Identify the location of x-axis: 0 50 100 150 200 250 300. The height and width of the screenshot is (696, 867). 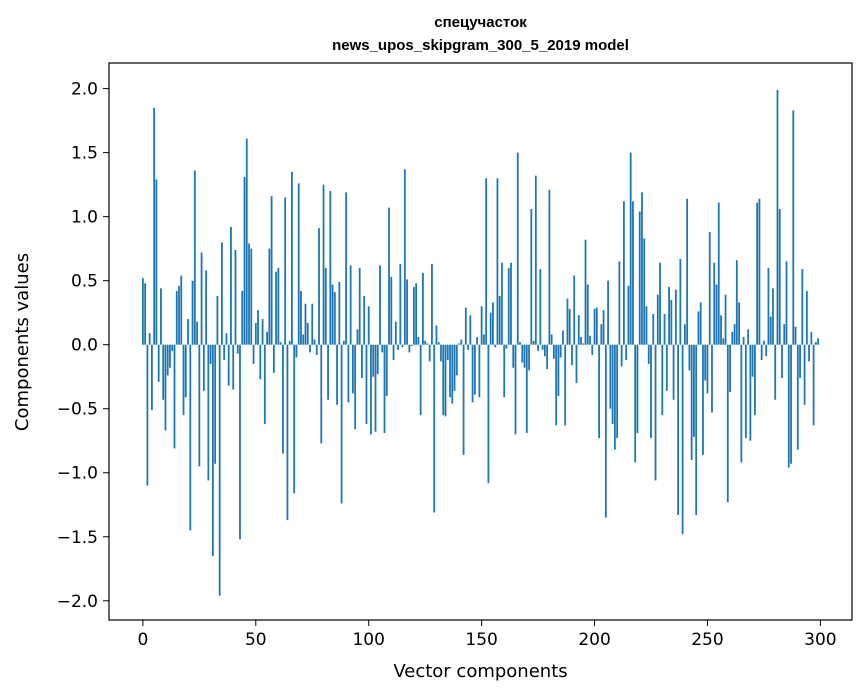
(487, 635).